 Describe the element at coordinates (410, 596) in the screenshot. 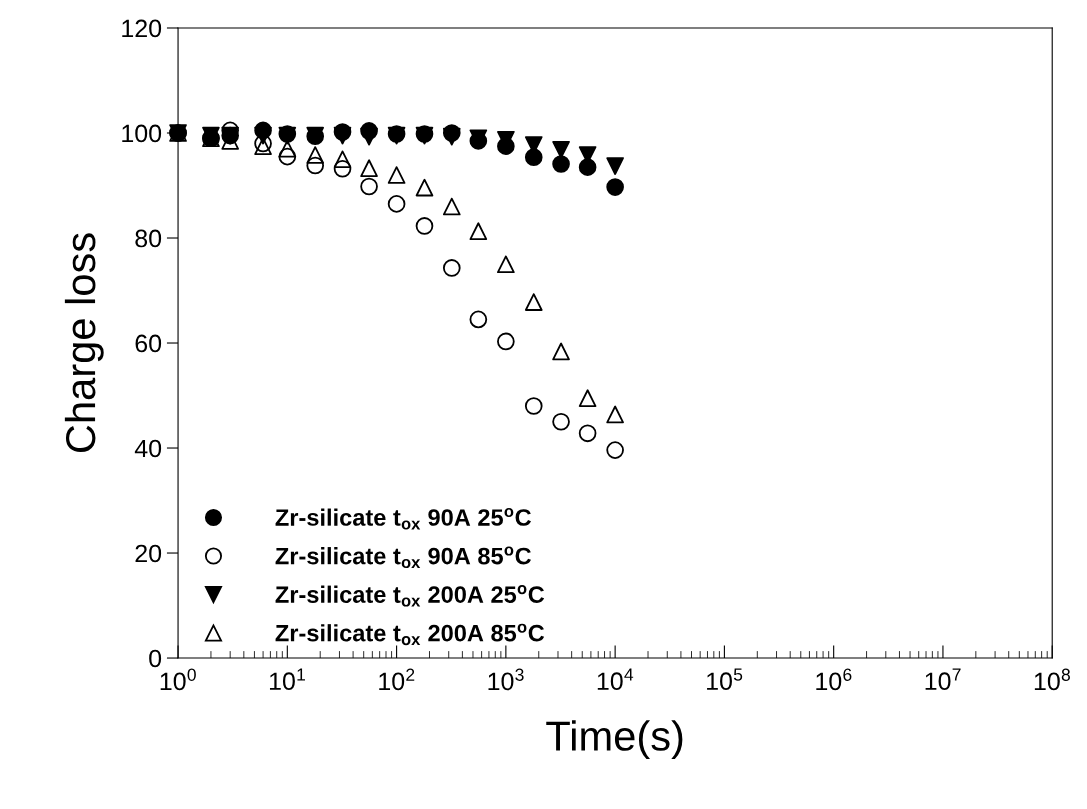

I see `legend-label: Zr-silicate t$_{ox}$ 200A 25$^{o}$C` at that location.